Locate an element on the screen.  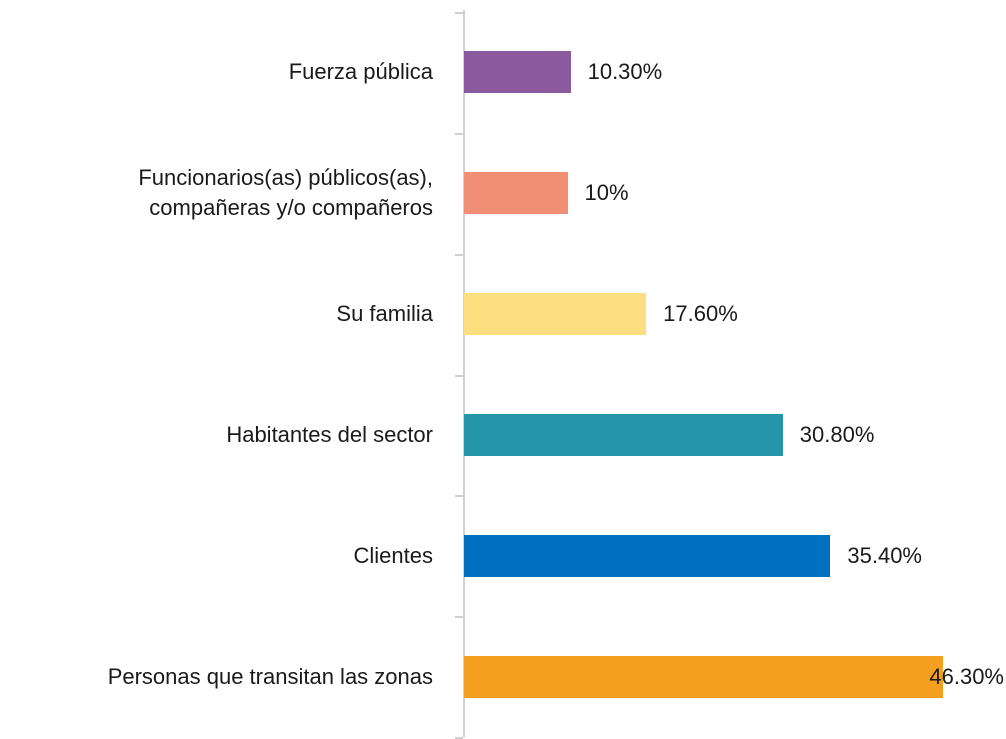
category-label: Fuerza pública is located at coordinates (360, 72).